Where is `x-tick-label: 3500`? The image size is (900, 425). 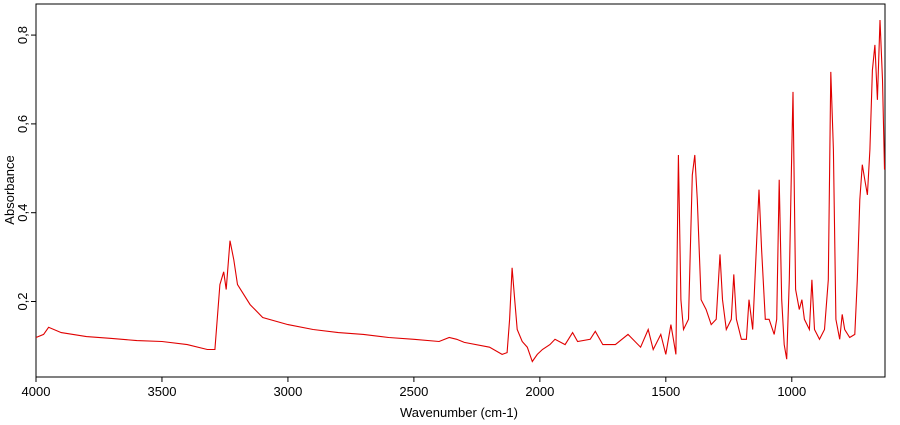 x-tick-label: 3500 is located at coordinates (162, 391).